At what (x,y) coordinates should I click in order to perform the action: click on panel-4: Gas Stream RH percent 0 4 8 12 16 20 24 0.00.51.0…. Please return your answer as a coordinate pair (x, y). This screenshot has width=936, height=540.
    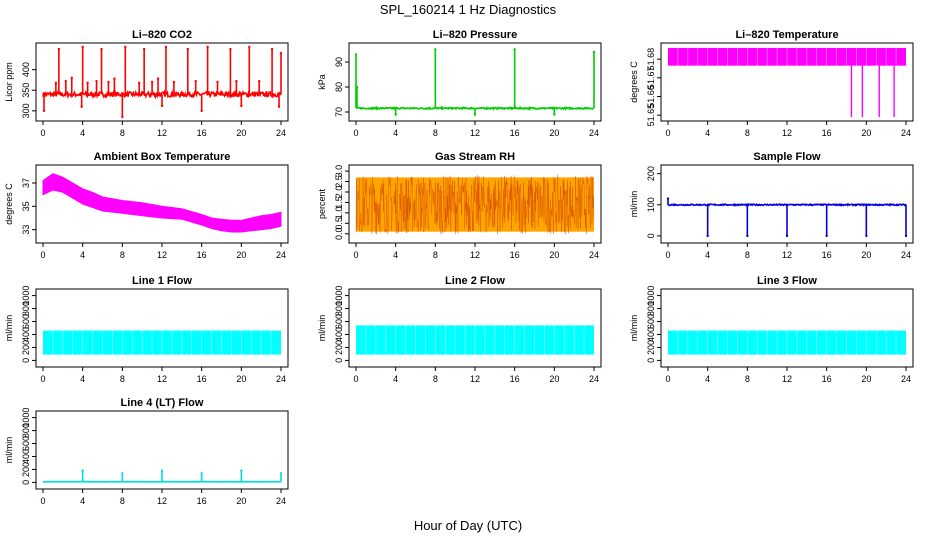
    Looking at the image, I should click on (459, 205).